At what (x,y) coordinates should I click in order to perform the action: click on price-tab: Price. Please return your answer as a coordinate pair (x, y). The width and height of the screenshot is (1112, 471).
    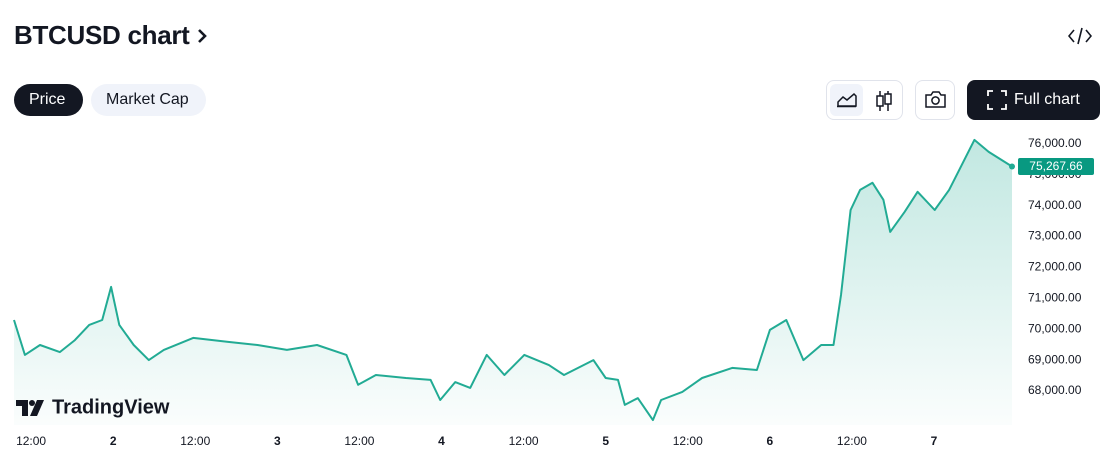
    Looking at the image, I should click on (48, 100).